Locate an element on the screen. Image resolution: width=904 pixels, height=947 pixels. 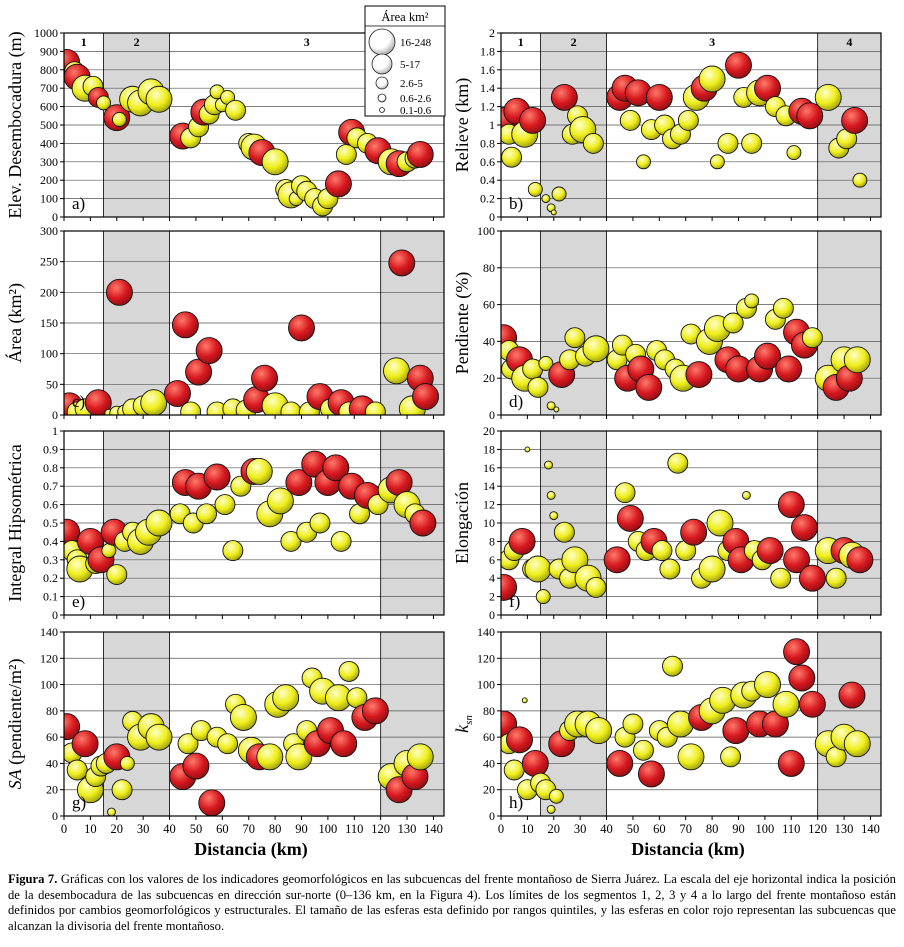
ytick-label-f-10: 20 is located at coordinates (489, 431).